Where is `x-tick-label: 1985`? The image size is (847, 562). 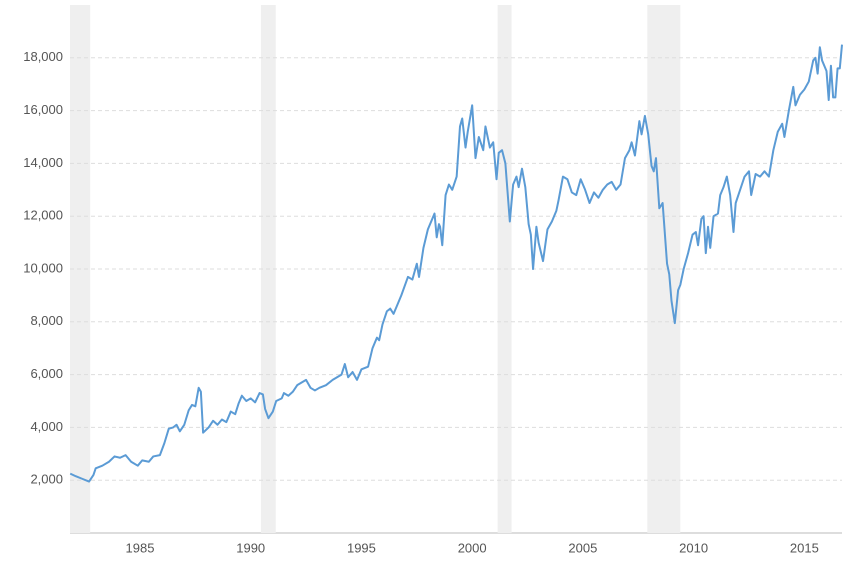
x-tick-label: 1985 is located at coordinates (140, 547).